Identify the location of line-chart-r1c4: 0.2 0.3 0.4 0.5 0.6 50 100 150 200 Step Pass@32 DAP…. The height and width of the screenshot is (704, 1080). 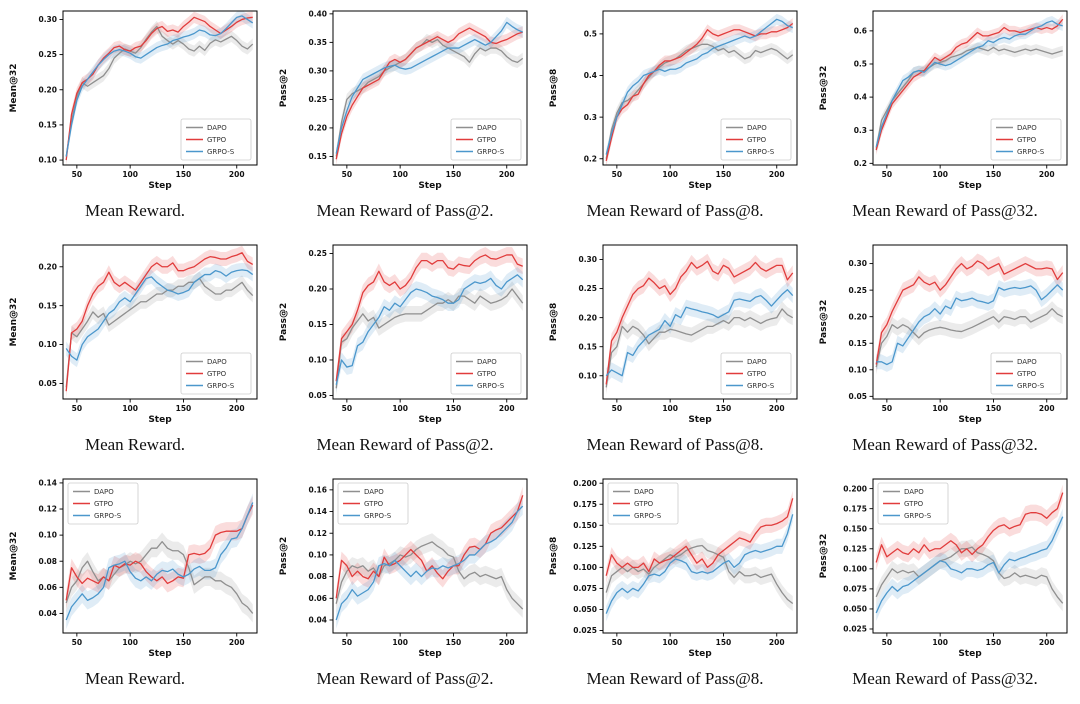
(943, 100).